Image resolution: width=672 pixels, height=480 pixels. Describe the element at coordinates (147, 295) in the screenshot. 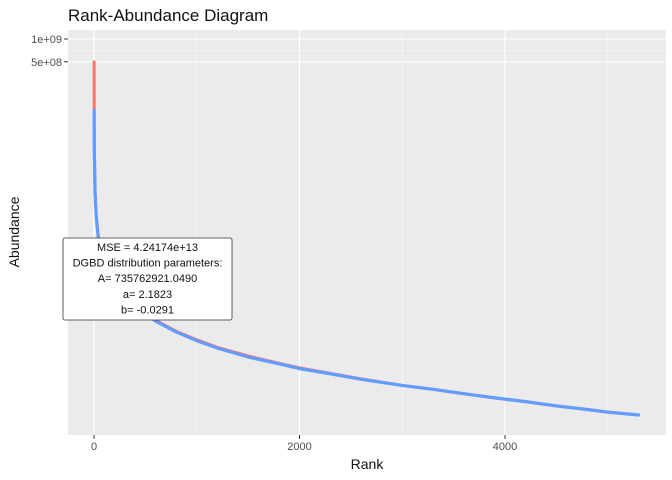

I see `annotation-line: a= 2.1823` at that location.